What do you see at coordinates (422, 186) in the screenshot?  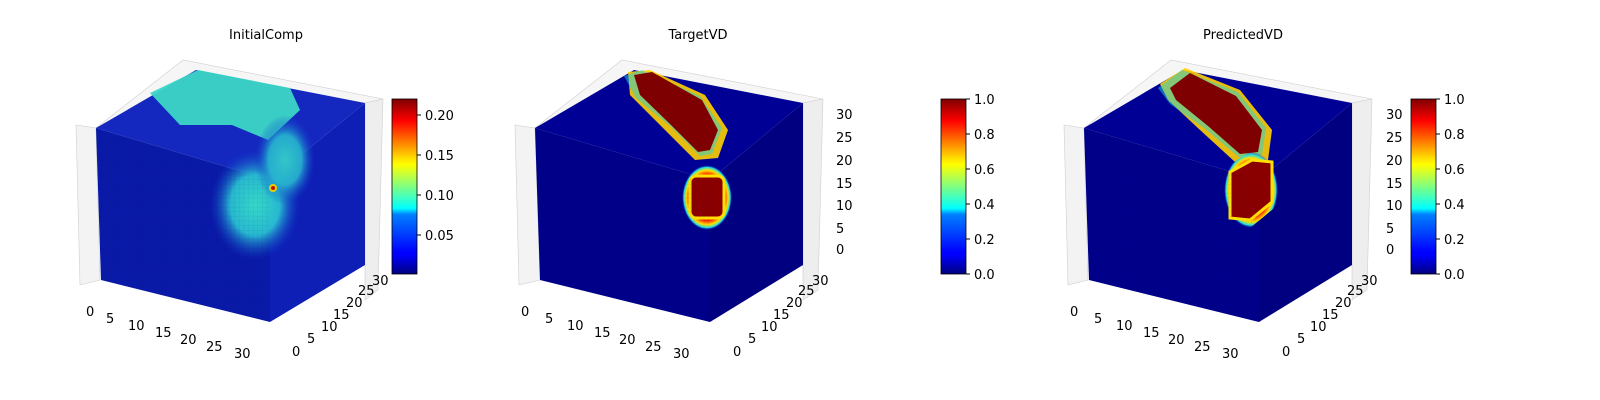 I see `colorbar: 0.05 0.10 0.15 0.20` at bounding box center [422, 186].